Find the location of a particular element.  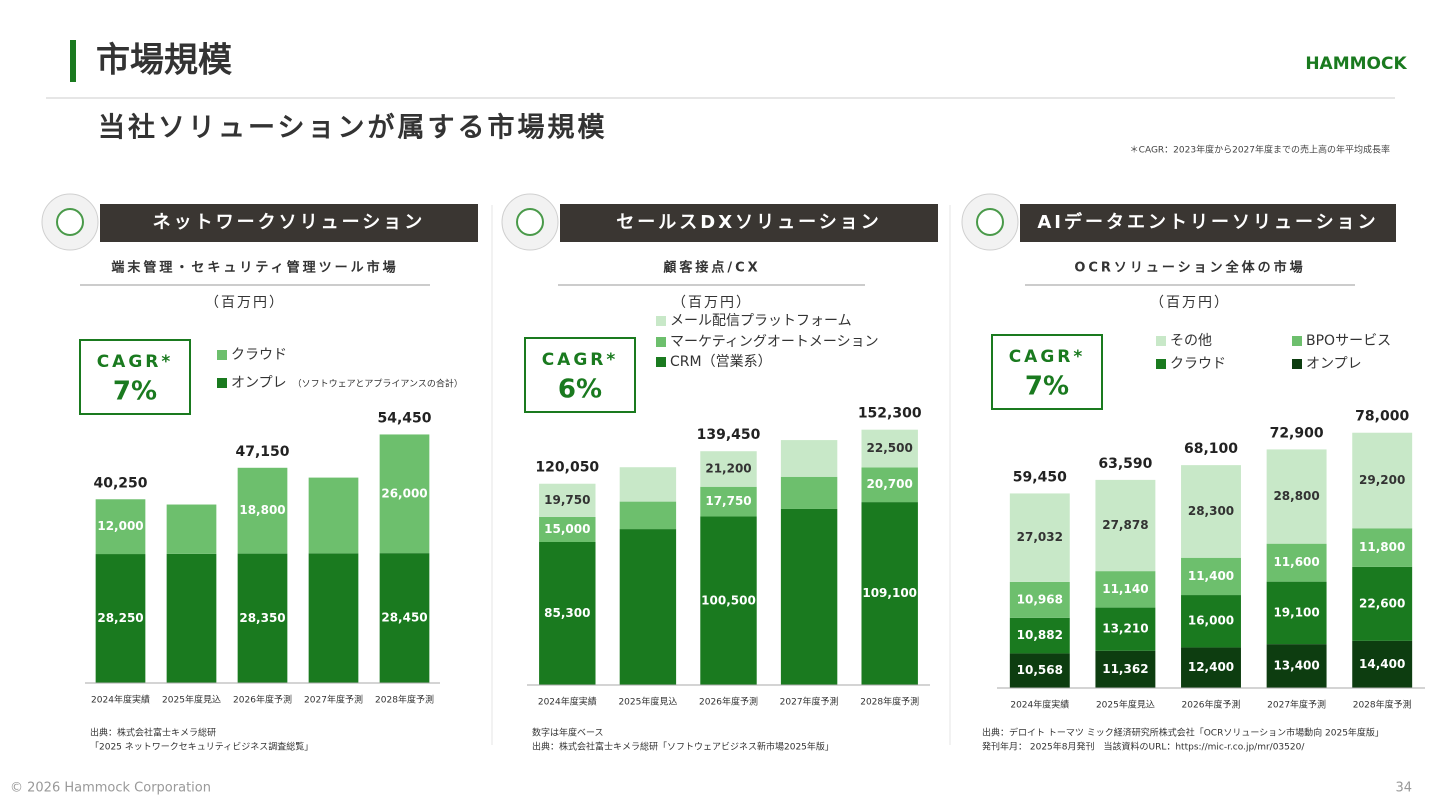

value-label: 22,500 is located at coordinates (890, 448).